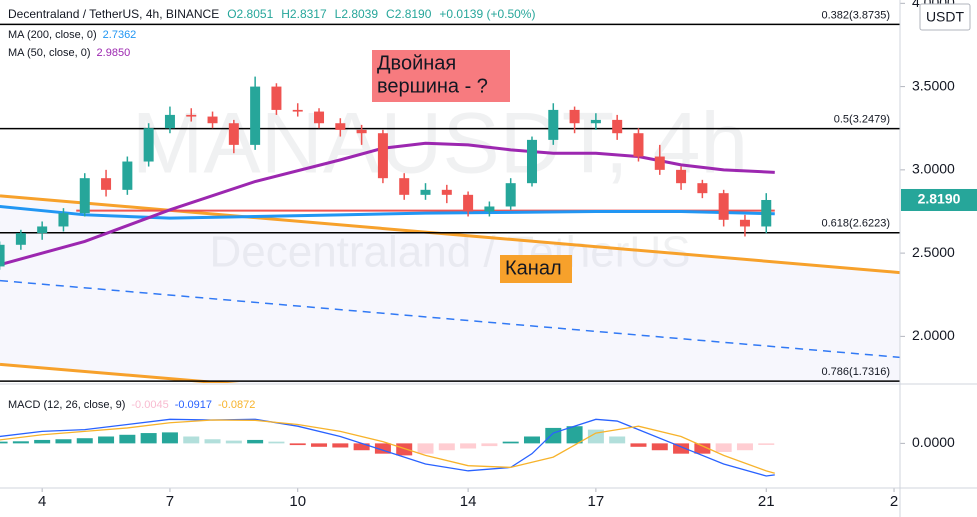 This screenshot has height=517, width=977. What do you see at coordinates (387, 212) in the screenshot?
I see `ma-line` at bounding box center [387, 212].